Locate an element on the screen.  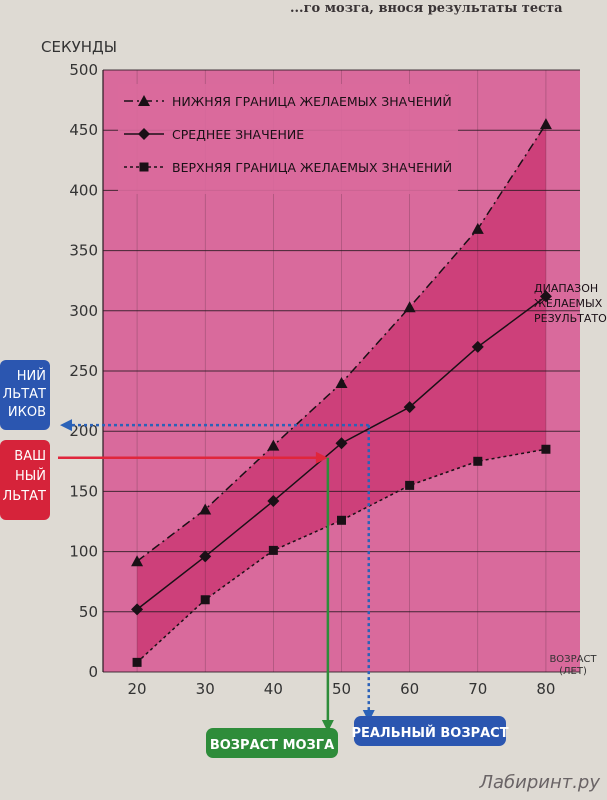
real-age-label: РЕАЛЬНЫЙ ВОЗРАСТ is located at coordinates (429, 733).